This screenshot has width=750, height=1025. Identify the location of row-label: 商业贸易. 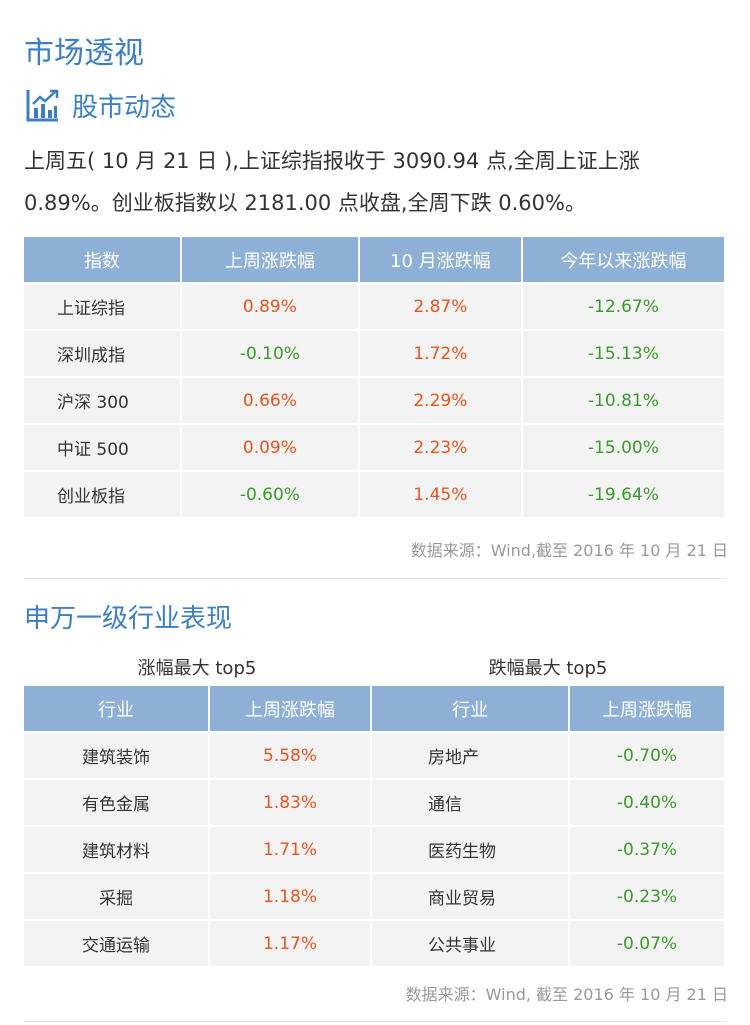
(470, 896).